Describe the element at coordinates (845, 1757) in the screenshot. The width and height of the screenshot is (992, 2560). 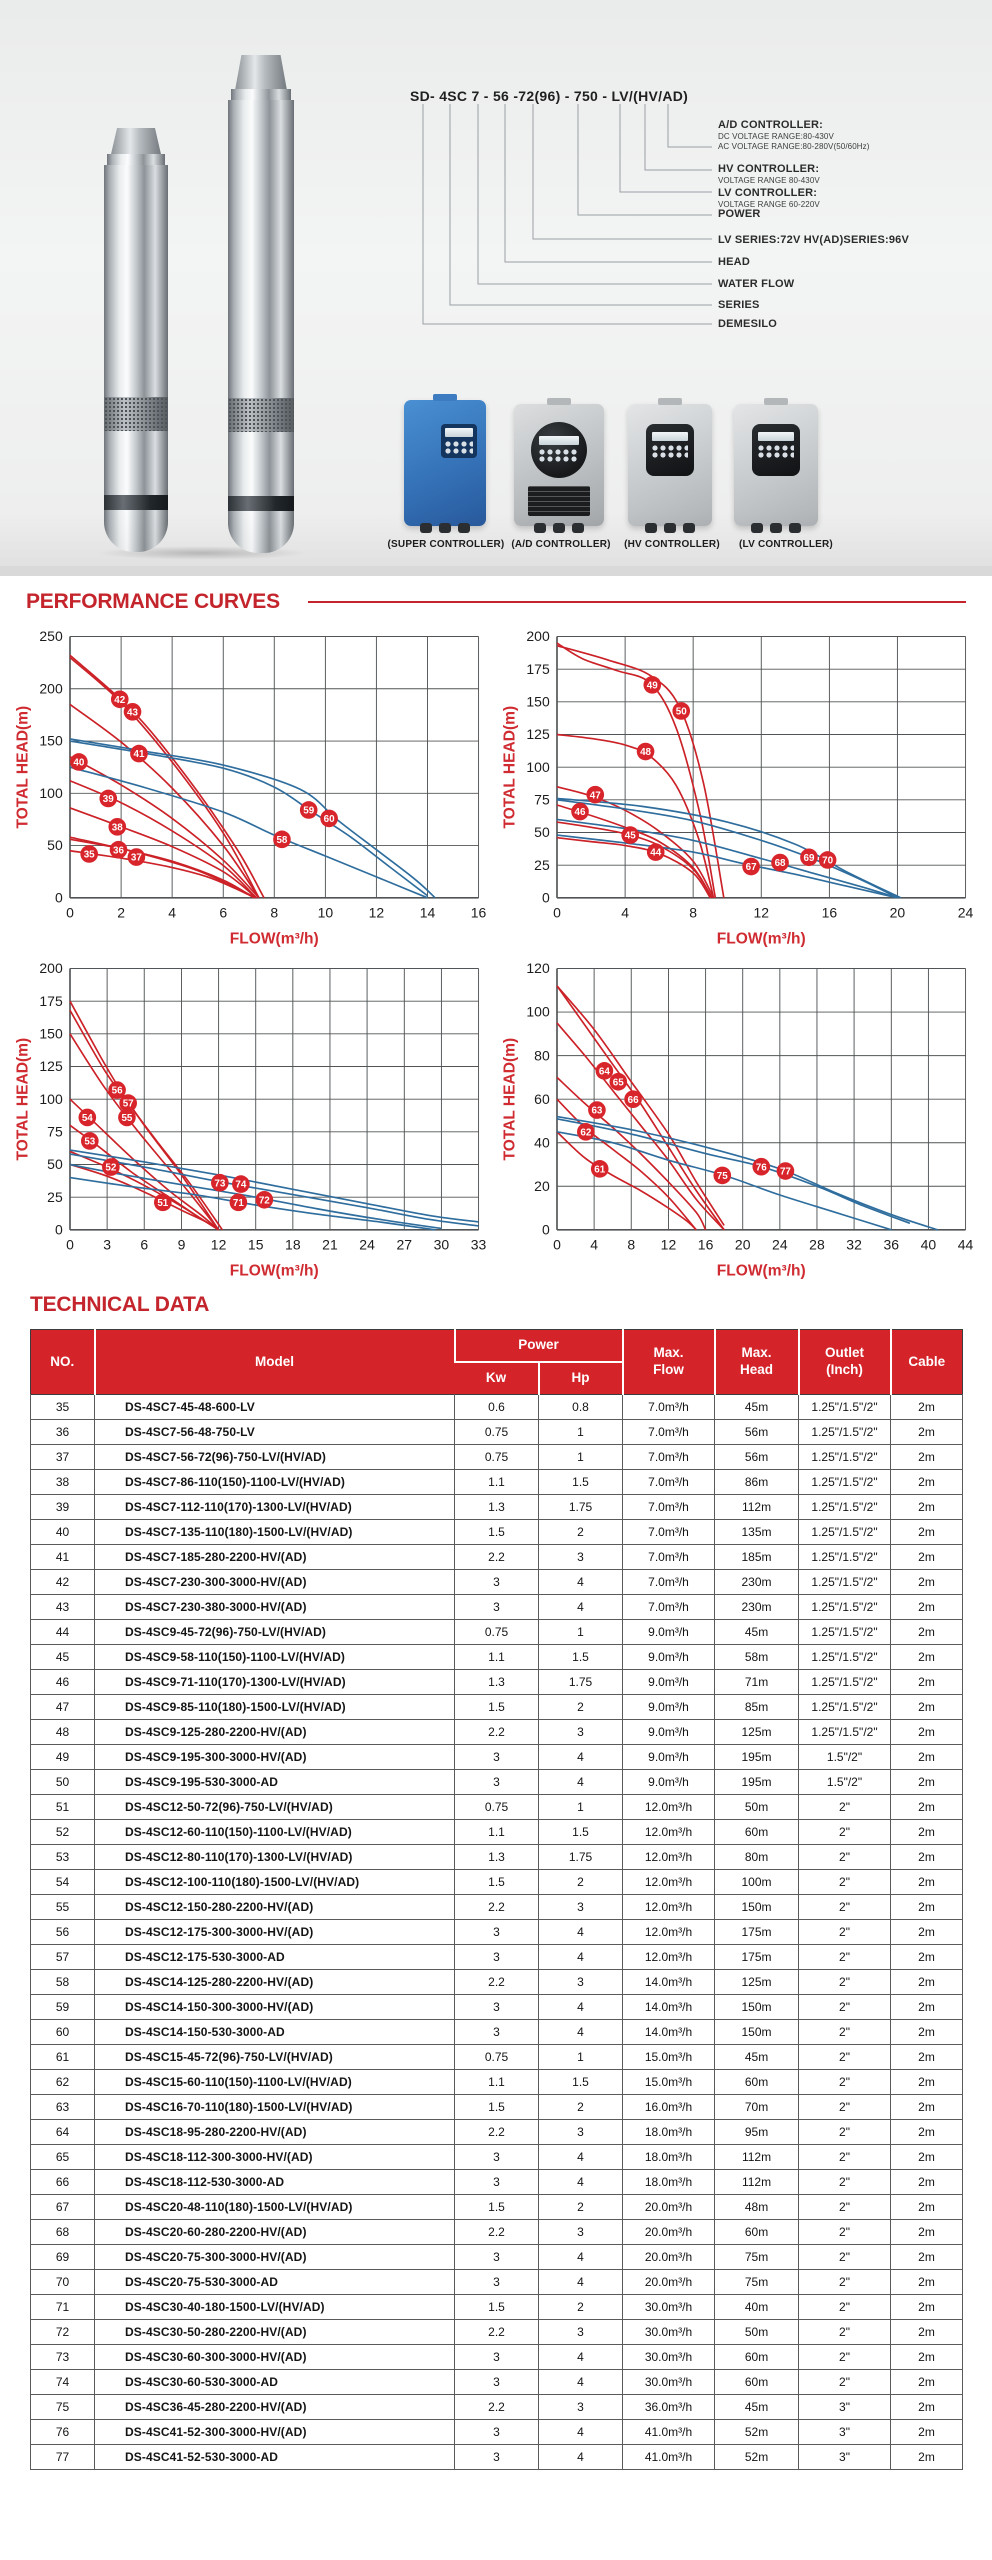
I see `table-cell: 1.5"/2"` at that location.